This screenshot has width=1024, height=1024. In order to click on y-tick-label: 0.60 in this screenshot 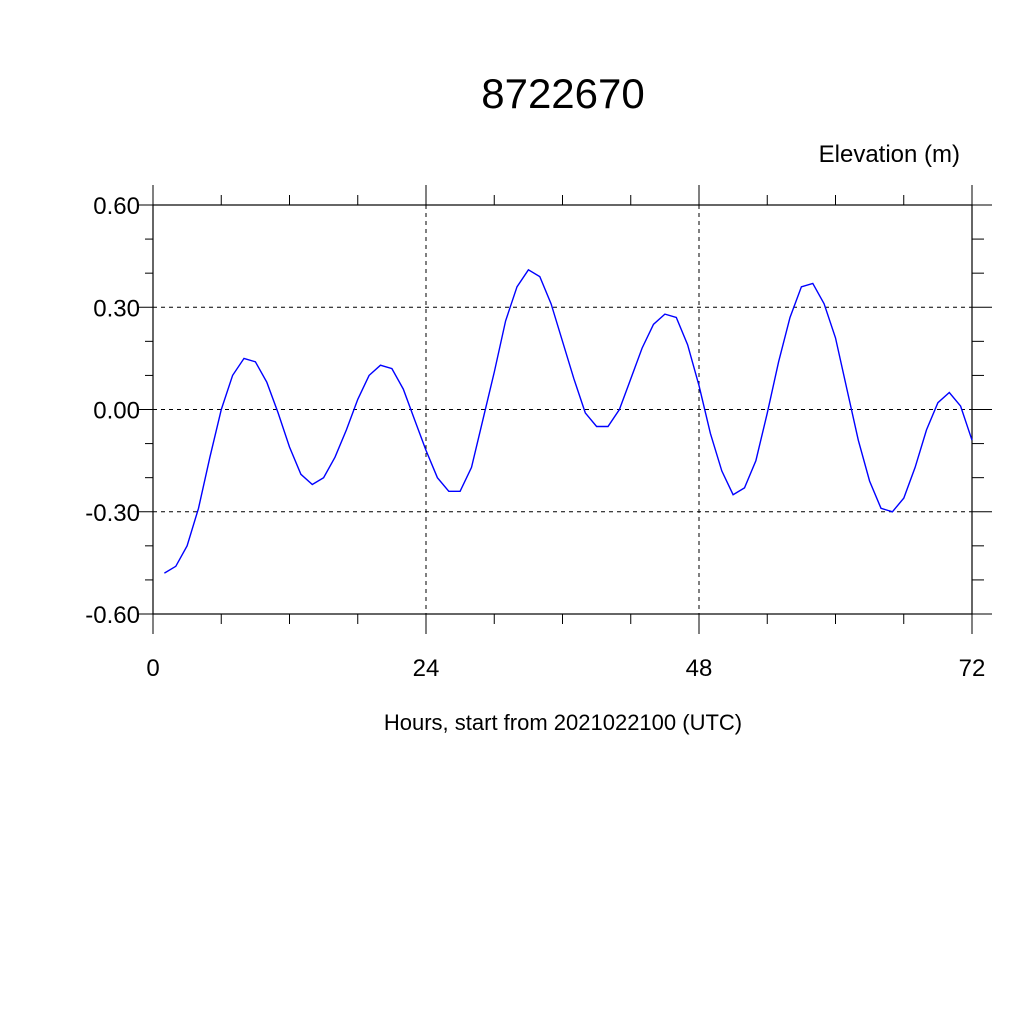, I will do `click(116, 206)`.